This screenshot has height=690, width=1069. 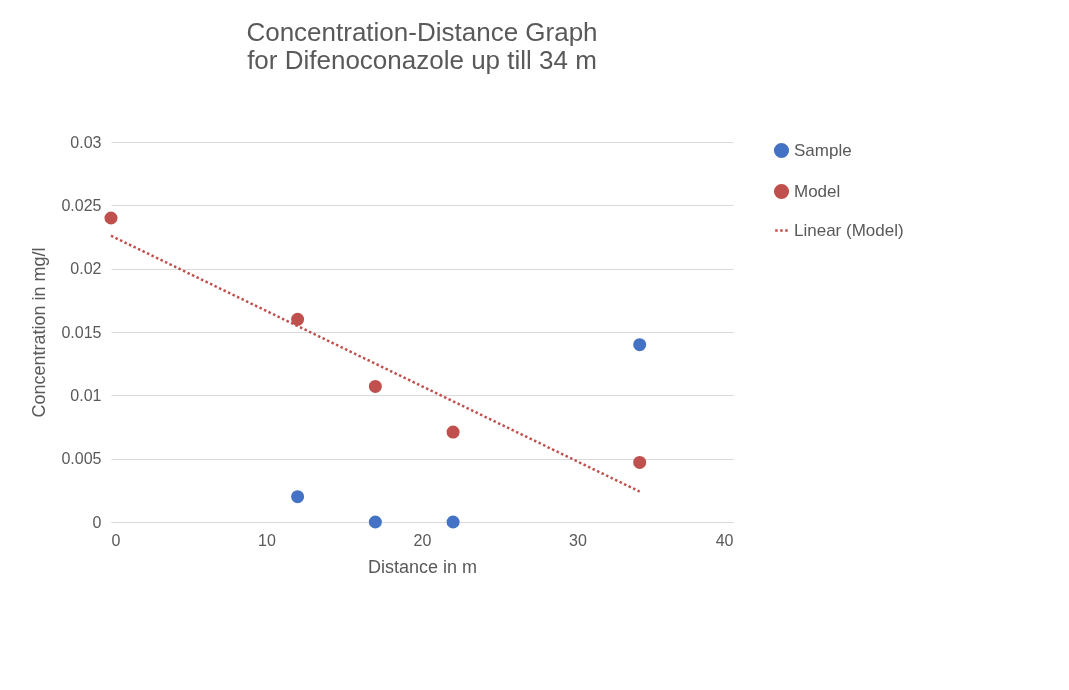 I want to click on x-tick-label: 10, so click(x=267, y=540).